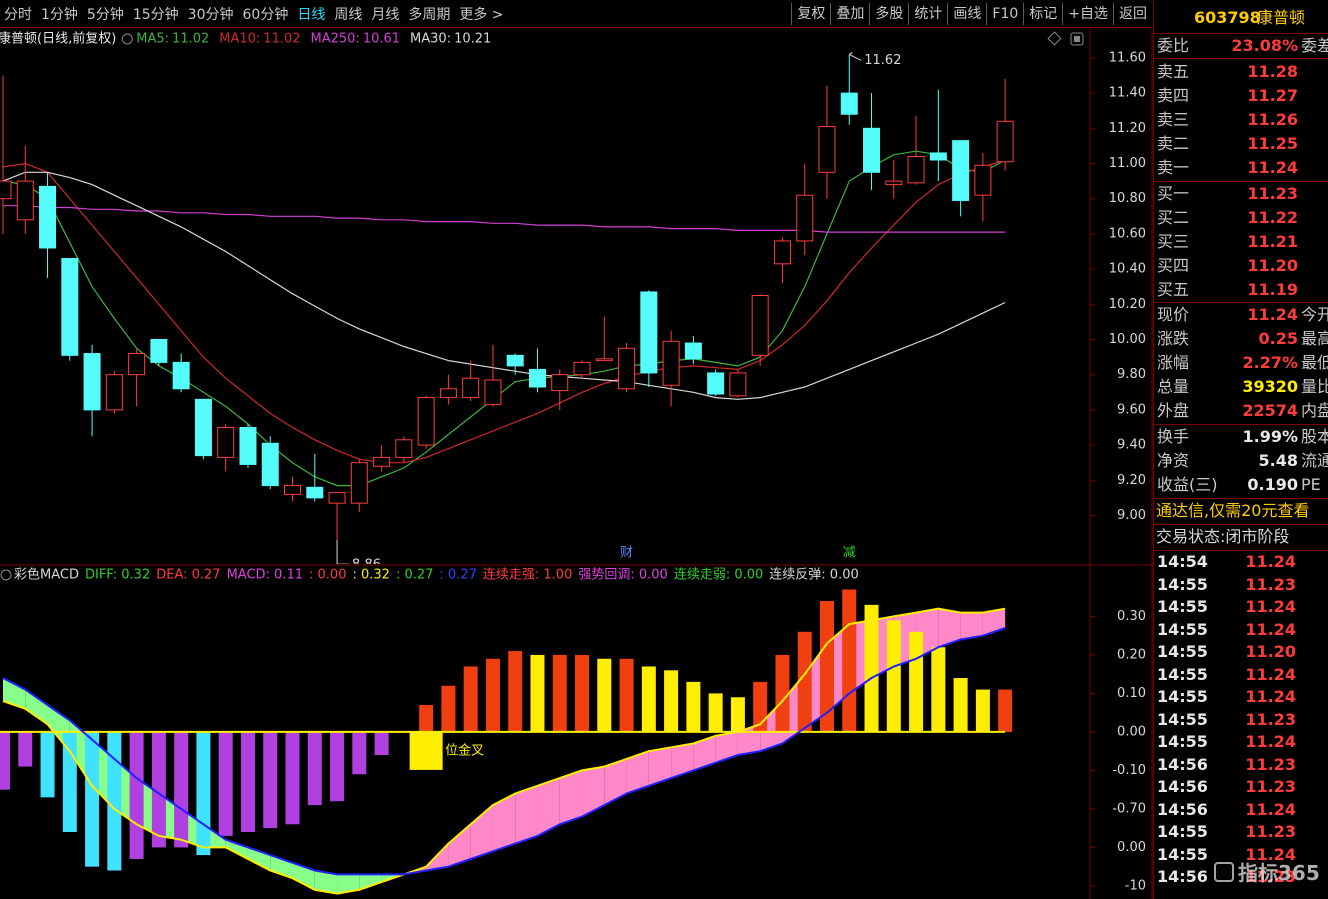  Describe the element at coordinates (481, 15) in the screenshot. I see `period-tab: 更多 >` at that location.